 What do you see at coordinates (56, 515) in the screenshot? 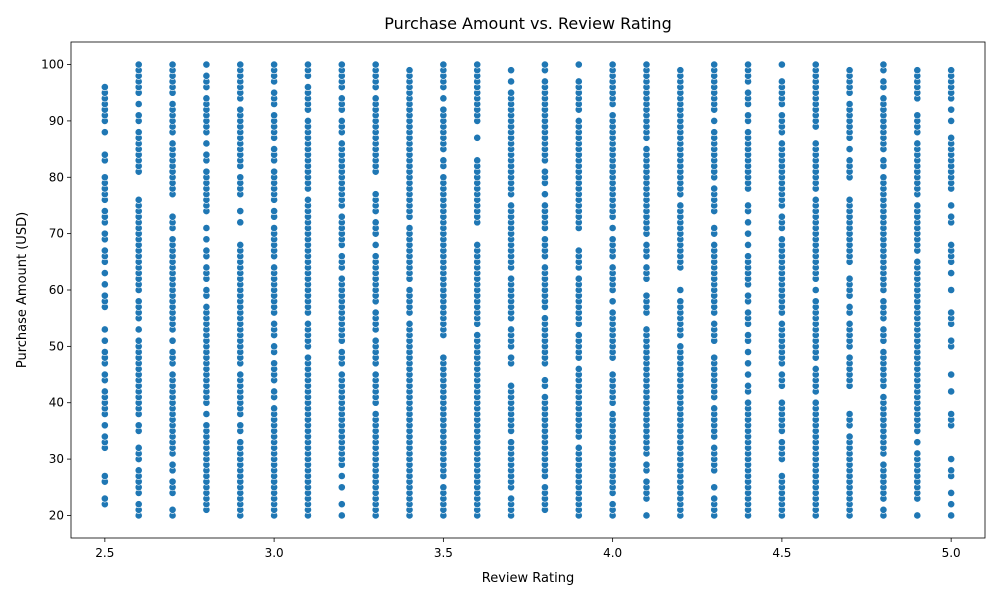
I see `y-tick-label: 20` at bounding box center [56, 515].